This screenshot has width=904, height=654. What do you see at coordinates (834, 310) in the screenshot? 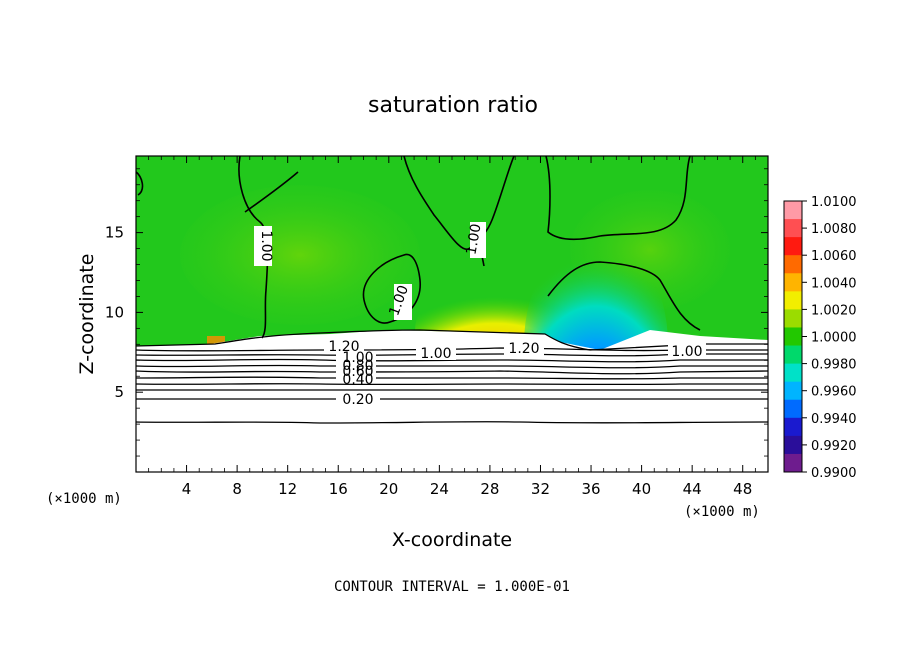
I see `colorbar-label: 1.0020` at bounding box center [834, 310].